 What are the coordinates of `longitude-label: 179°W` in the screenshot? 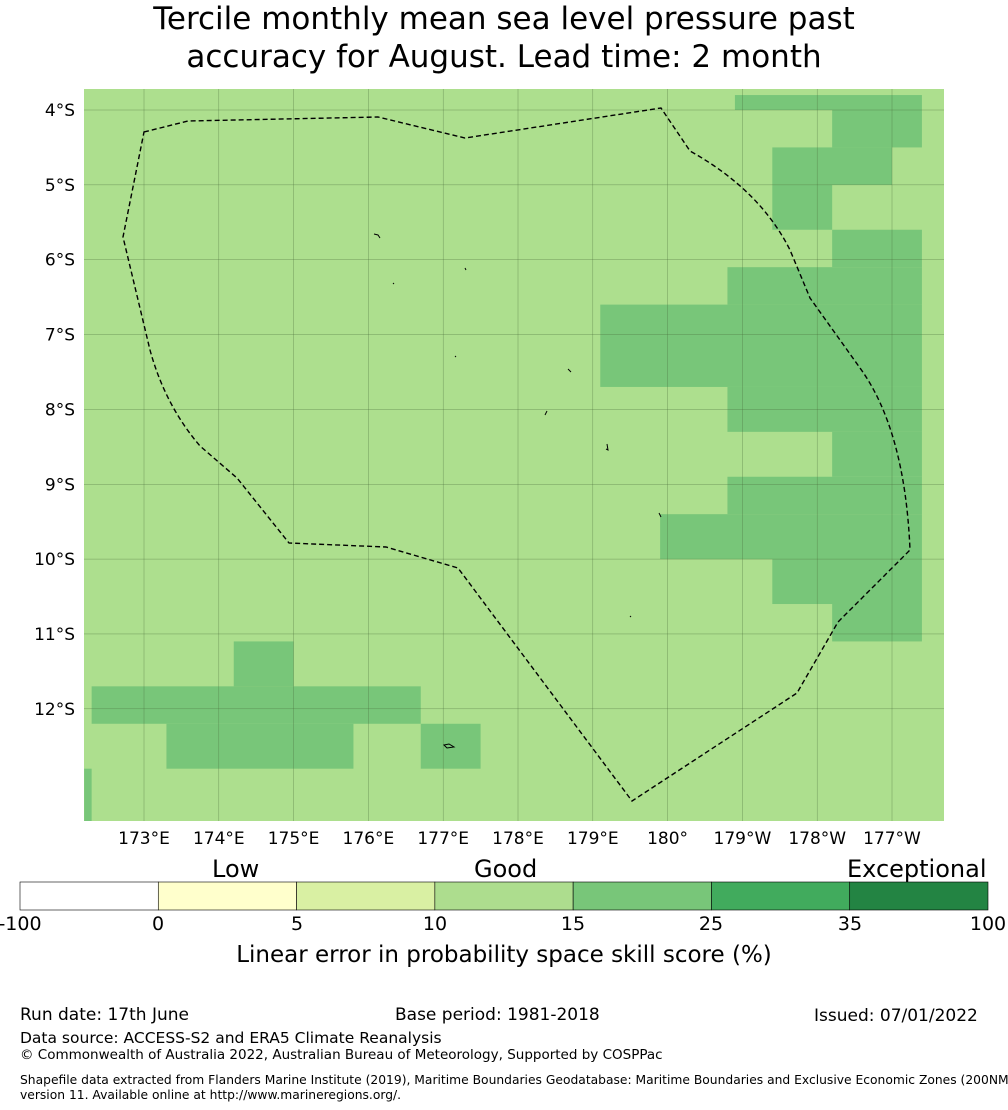 It's located at (743, 839).